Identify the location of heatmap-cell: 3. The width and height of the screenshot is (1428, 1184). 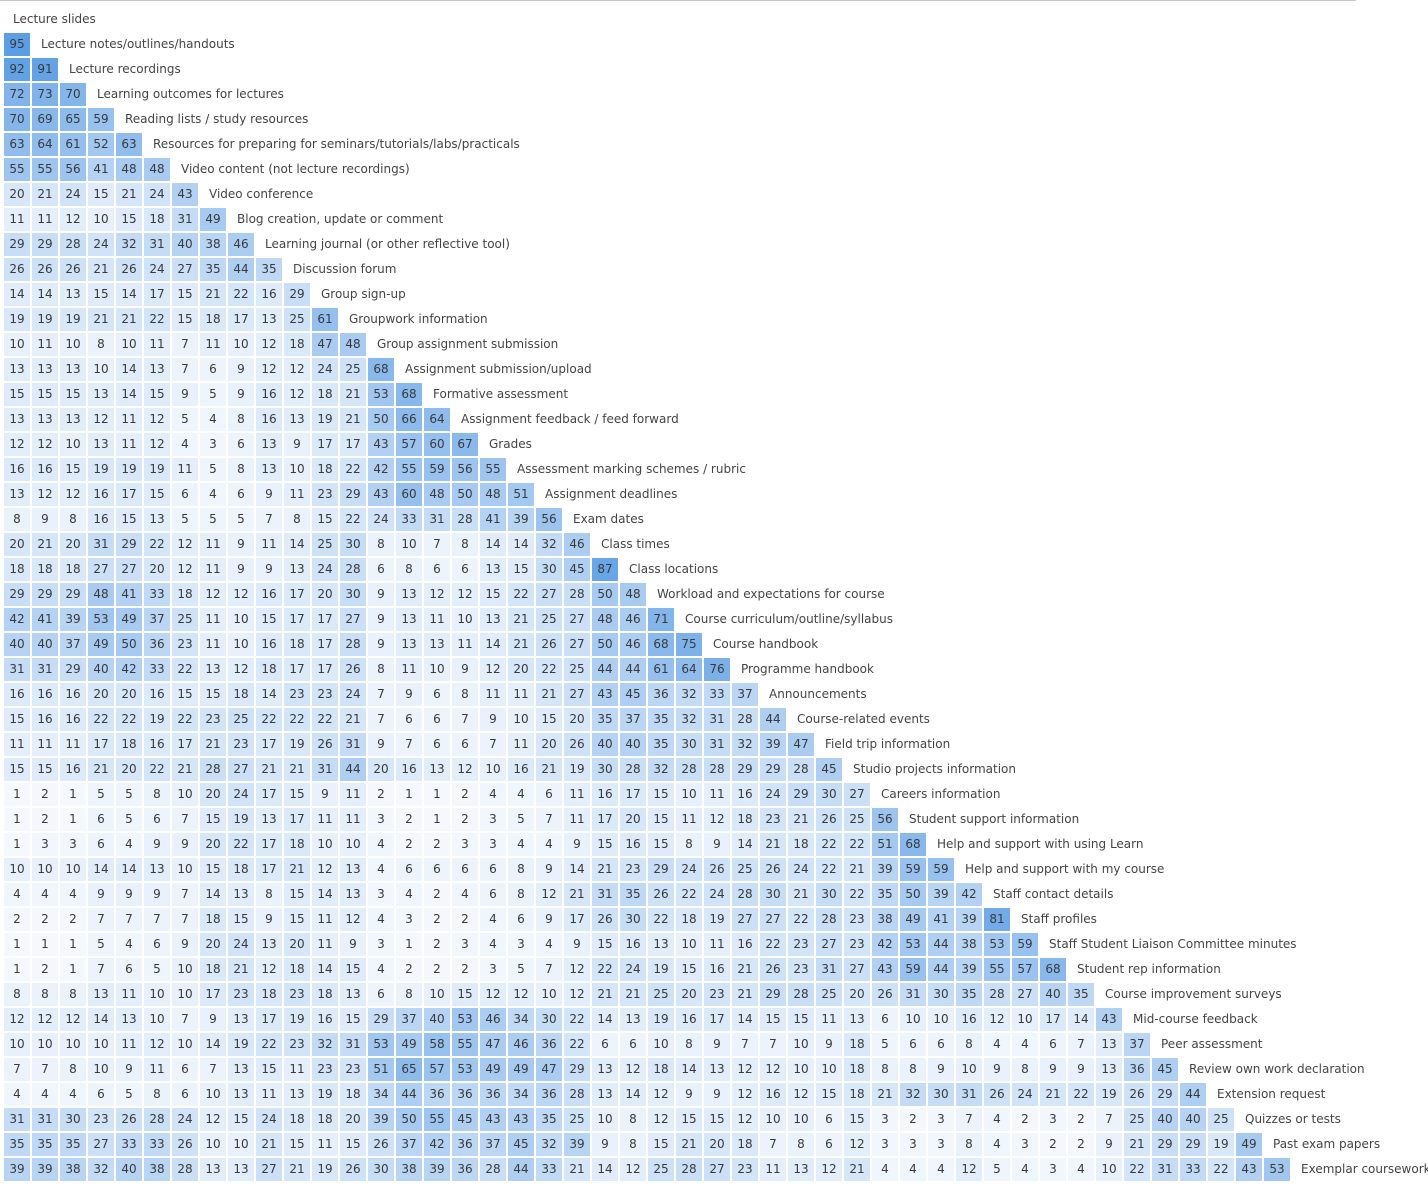
(465, 944).